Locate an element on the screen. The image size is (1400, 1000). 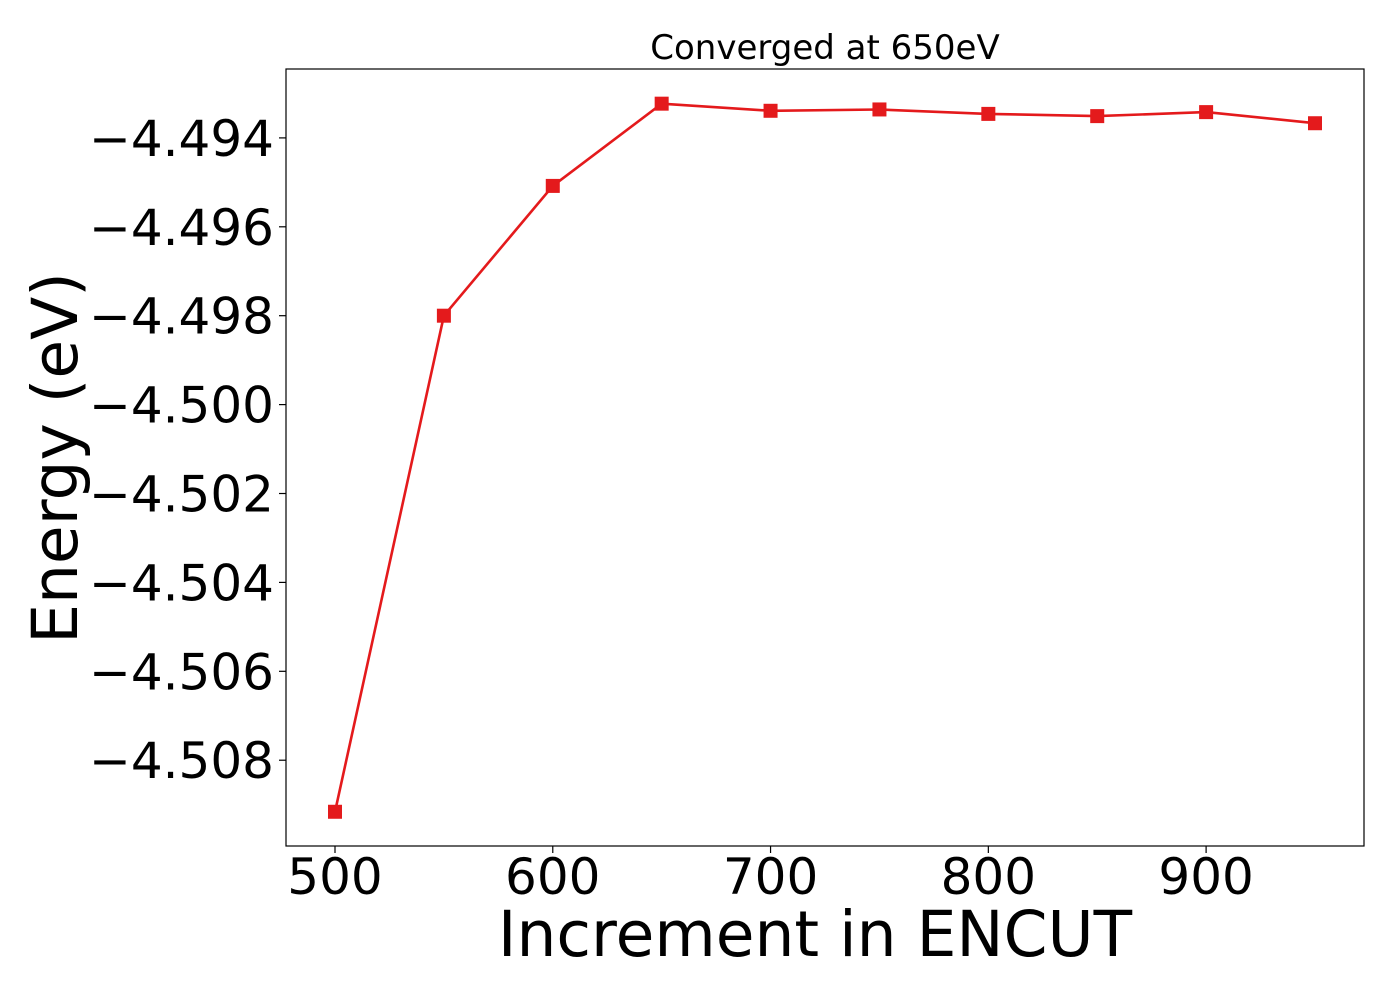
y-tick-label: −4.504 is located at coordinates (181, 583).